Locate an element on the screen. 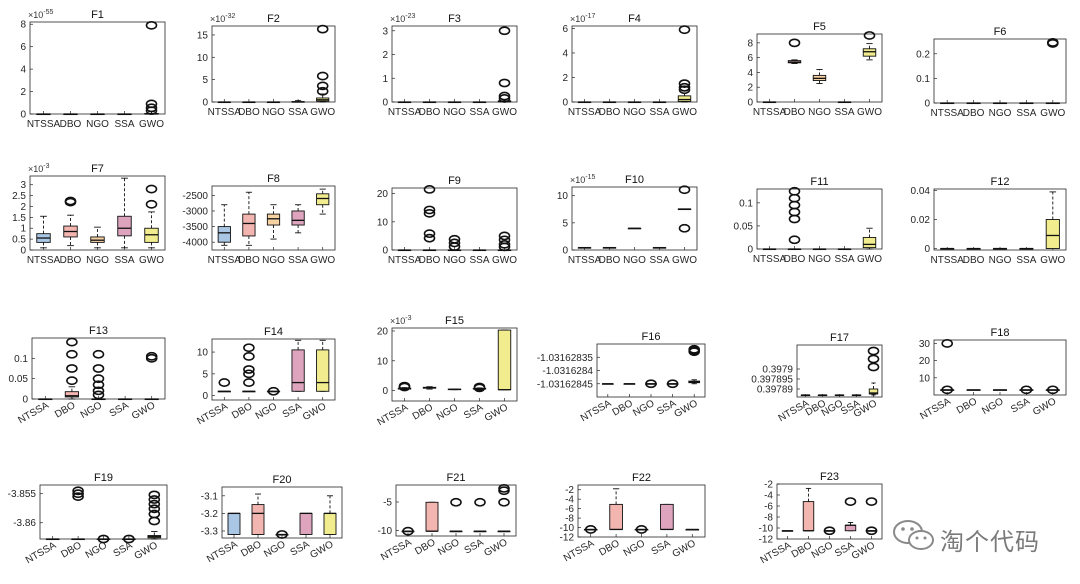 This screenshot has height=584, width=1080. panel-title: F9 is located at coordinates (454, 181).